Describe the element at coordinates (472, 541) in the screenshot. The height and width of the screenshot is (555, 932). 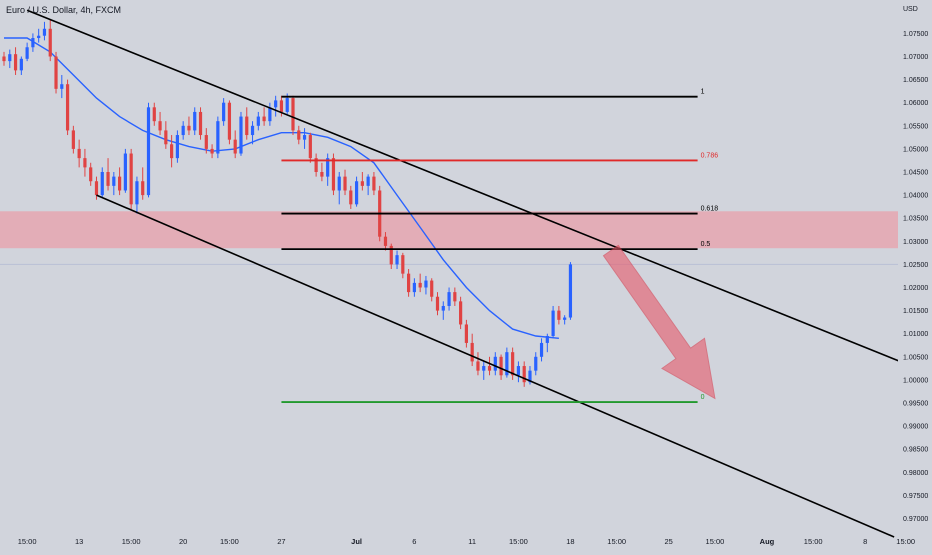
I see `x-tick-label: 11` at that location.